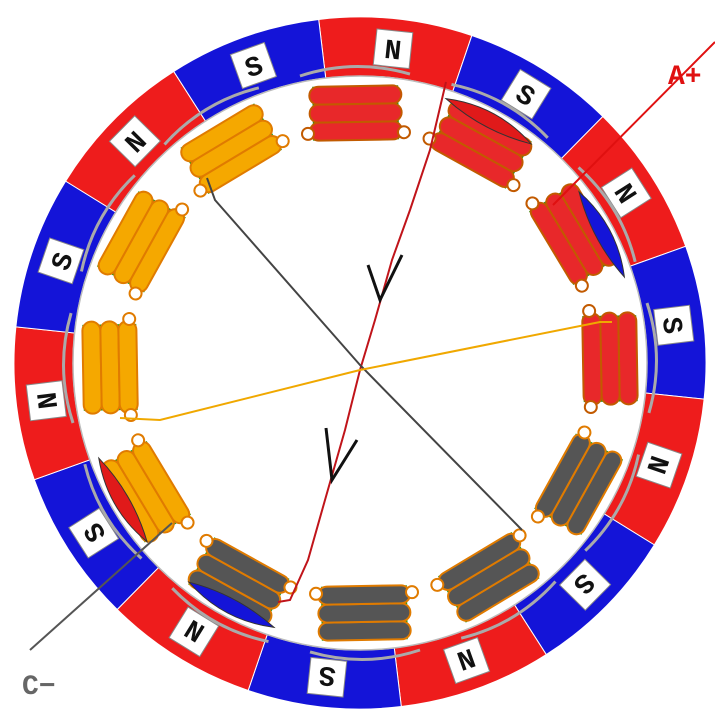 This screenshot has height=717, width=715. I want to click on phase-label: A+, so click(685, 77).